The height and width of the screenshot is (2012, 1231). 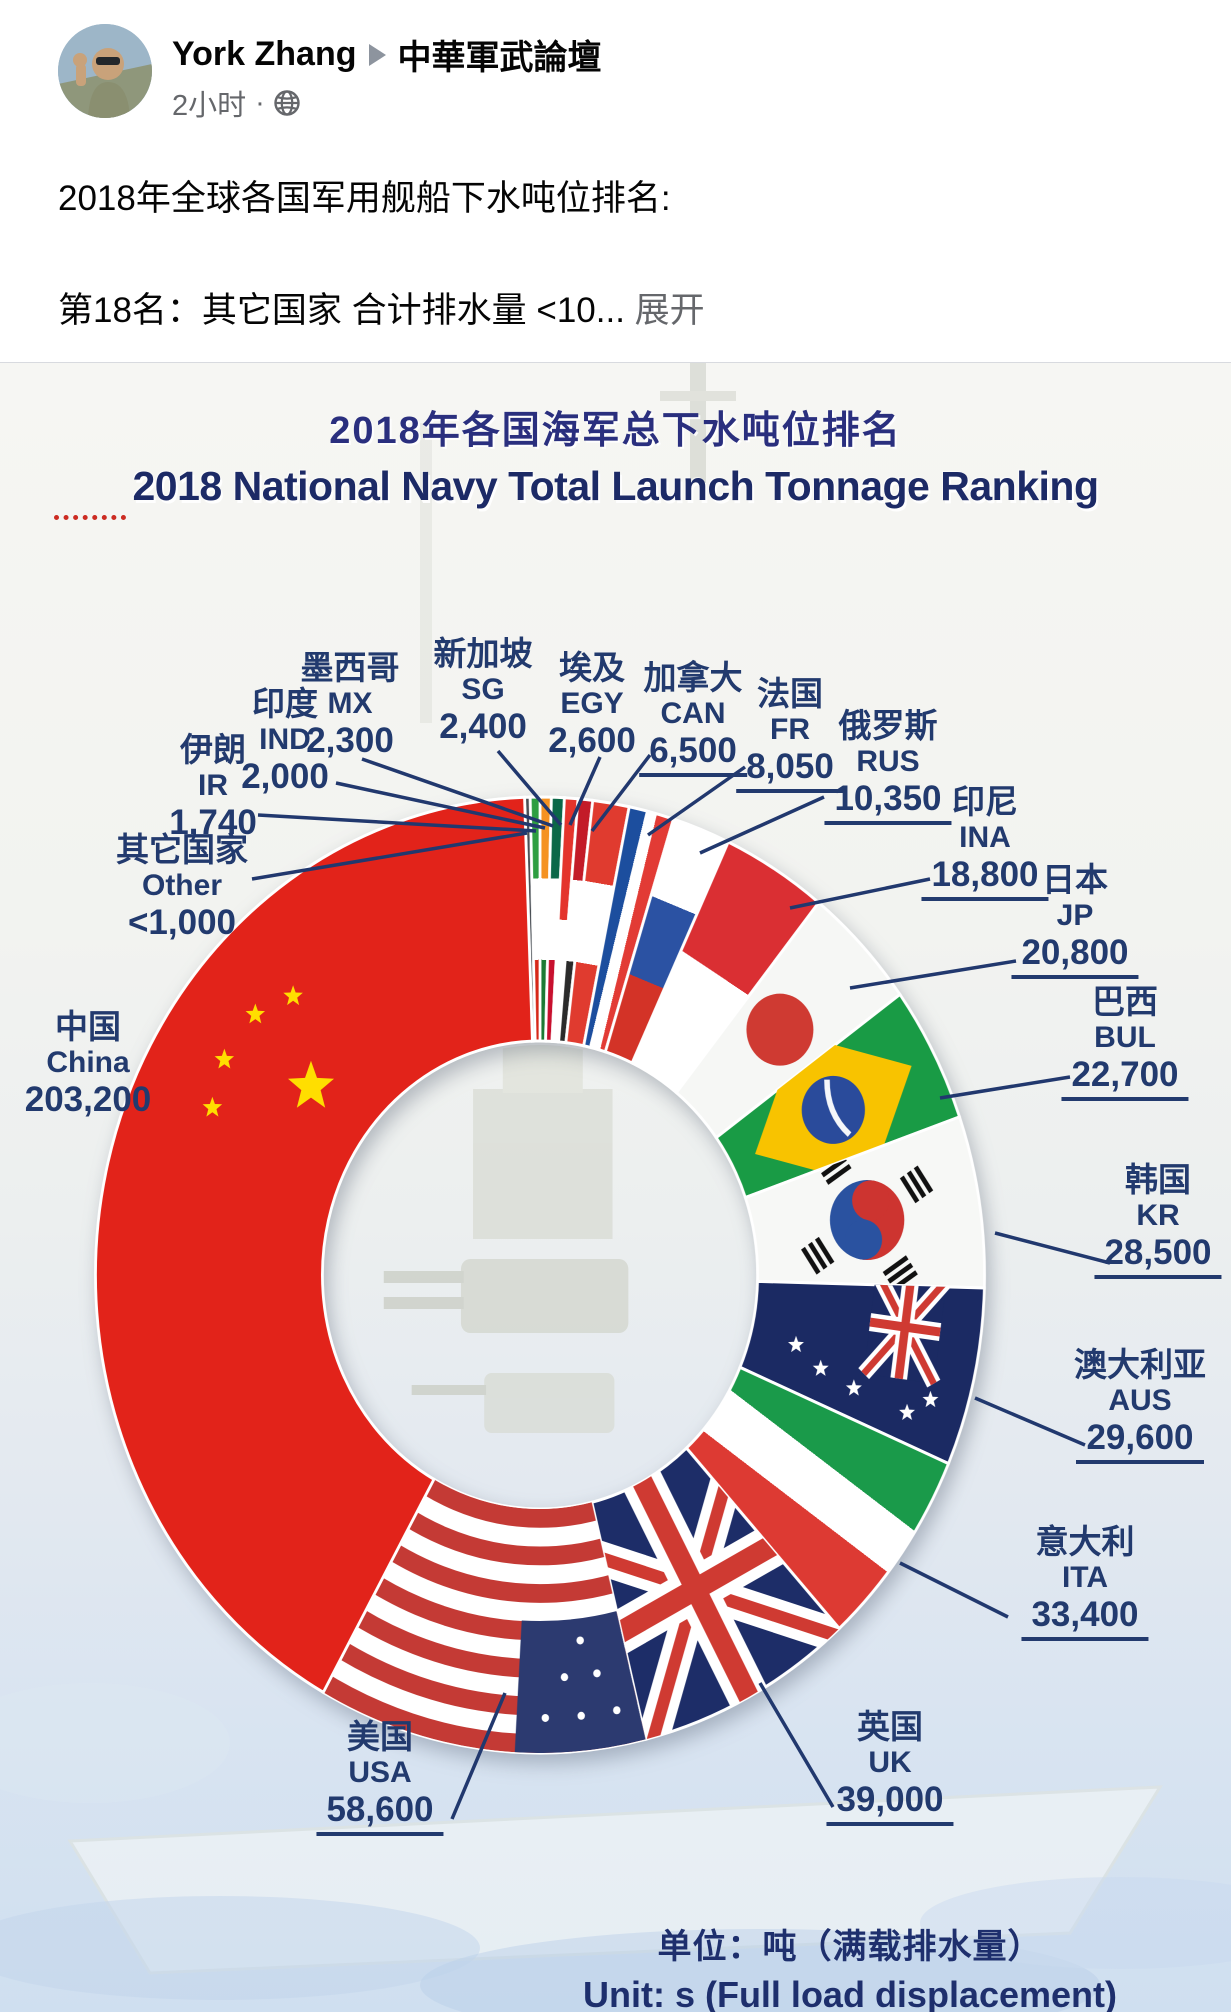 What do you see at coordinates (850, 1947) in the screenshot?
I see `unit-note-zh: 单位：吨（满载排水量）` at bounding box center [850, 1947].